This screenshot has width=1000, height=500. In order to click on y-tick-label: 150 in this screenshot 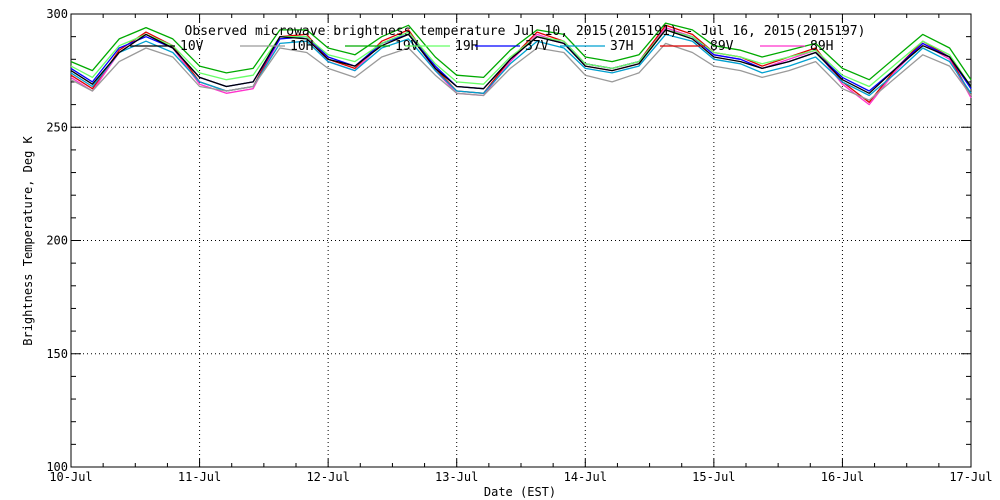, I will do `click(57, 354)`.